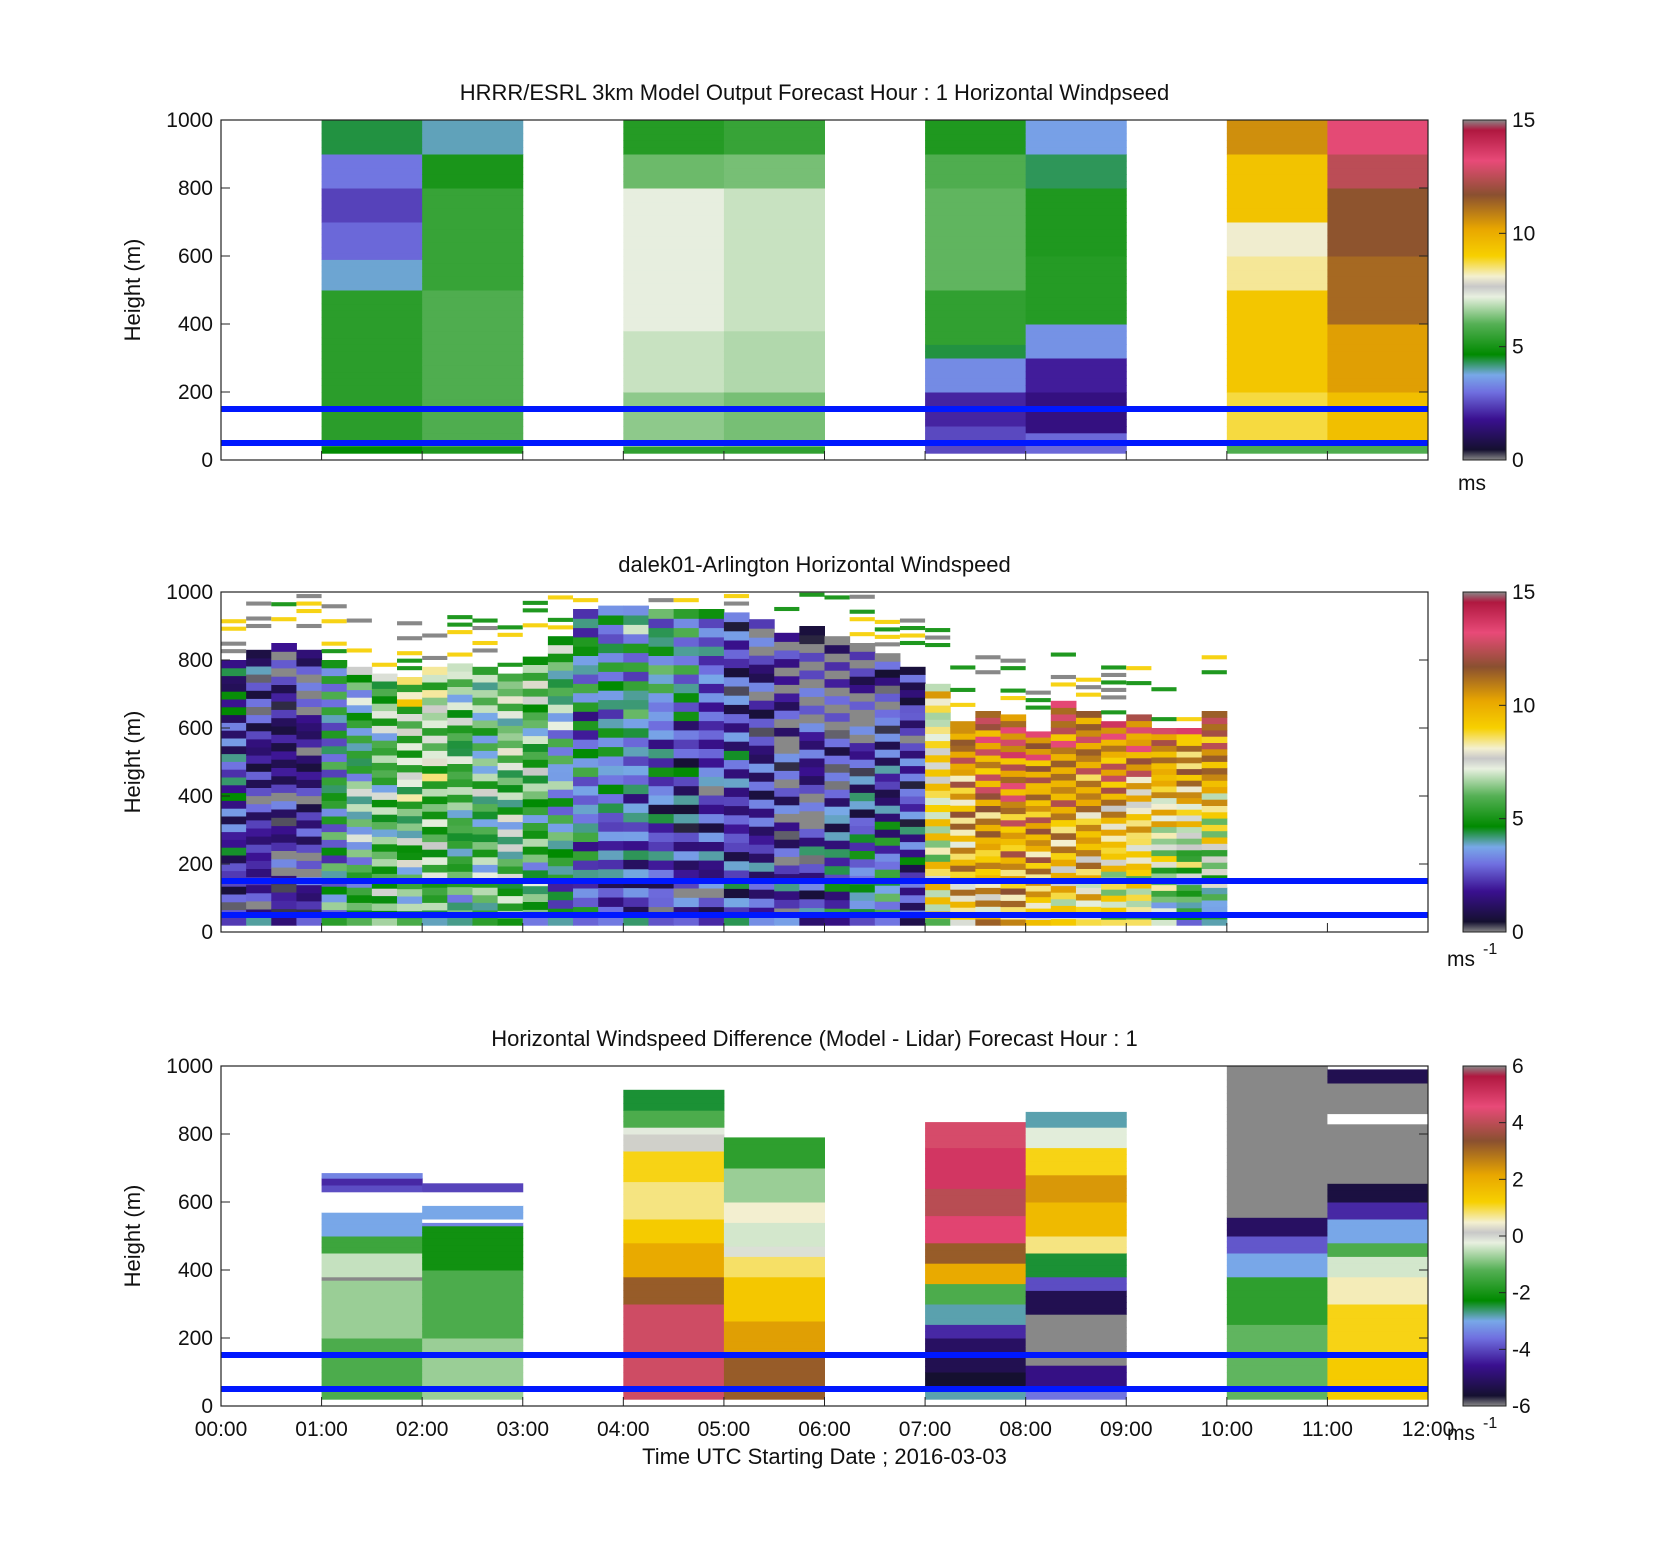 This screenshot has width=1680, height=1561. What do you see at coordinates (925, 1429) in the screenshot?
I see `x-tick-label: 07:00` at bounding box center [925, 1429].